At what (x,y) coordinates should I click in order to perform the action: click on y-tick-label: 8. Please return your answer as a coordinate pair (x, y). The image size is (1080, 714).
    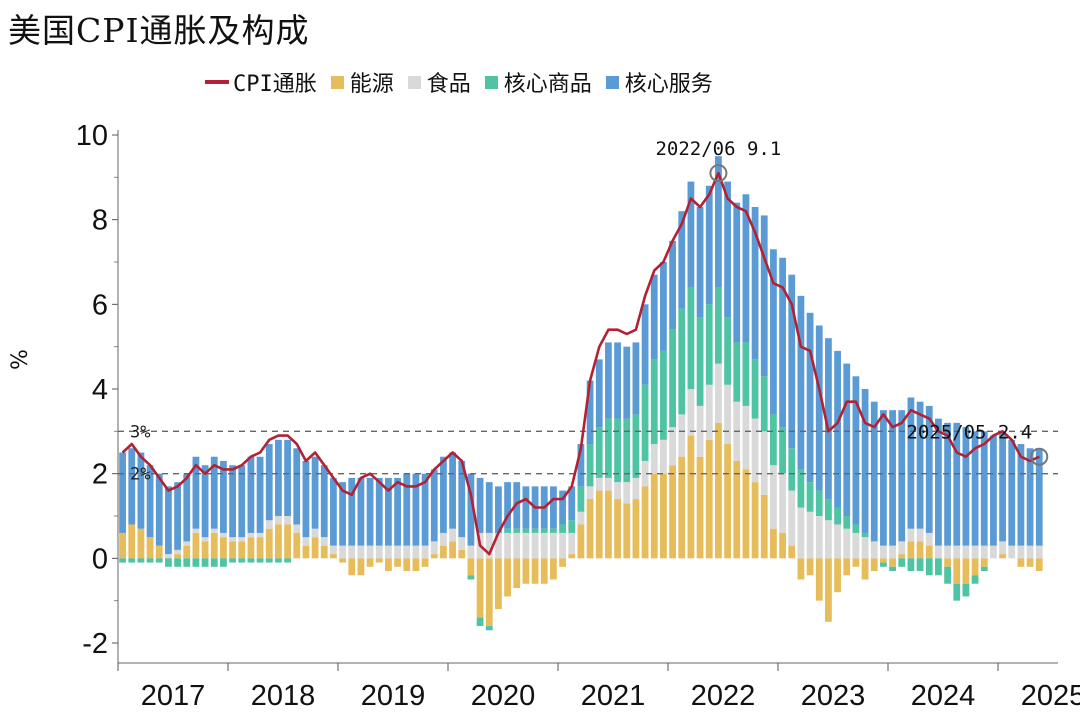
    Looking at the image, I should click on (100, 221).